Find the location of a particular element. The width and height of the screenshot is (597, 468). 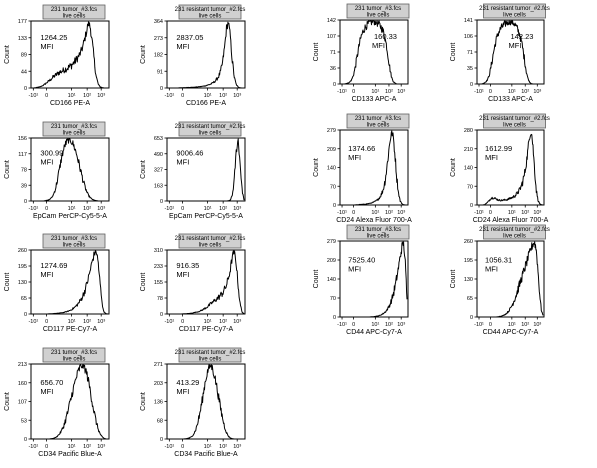

y-tick-label: 177 is located at coordinates (22, 22).